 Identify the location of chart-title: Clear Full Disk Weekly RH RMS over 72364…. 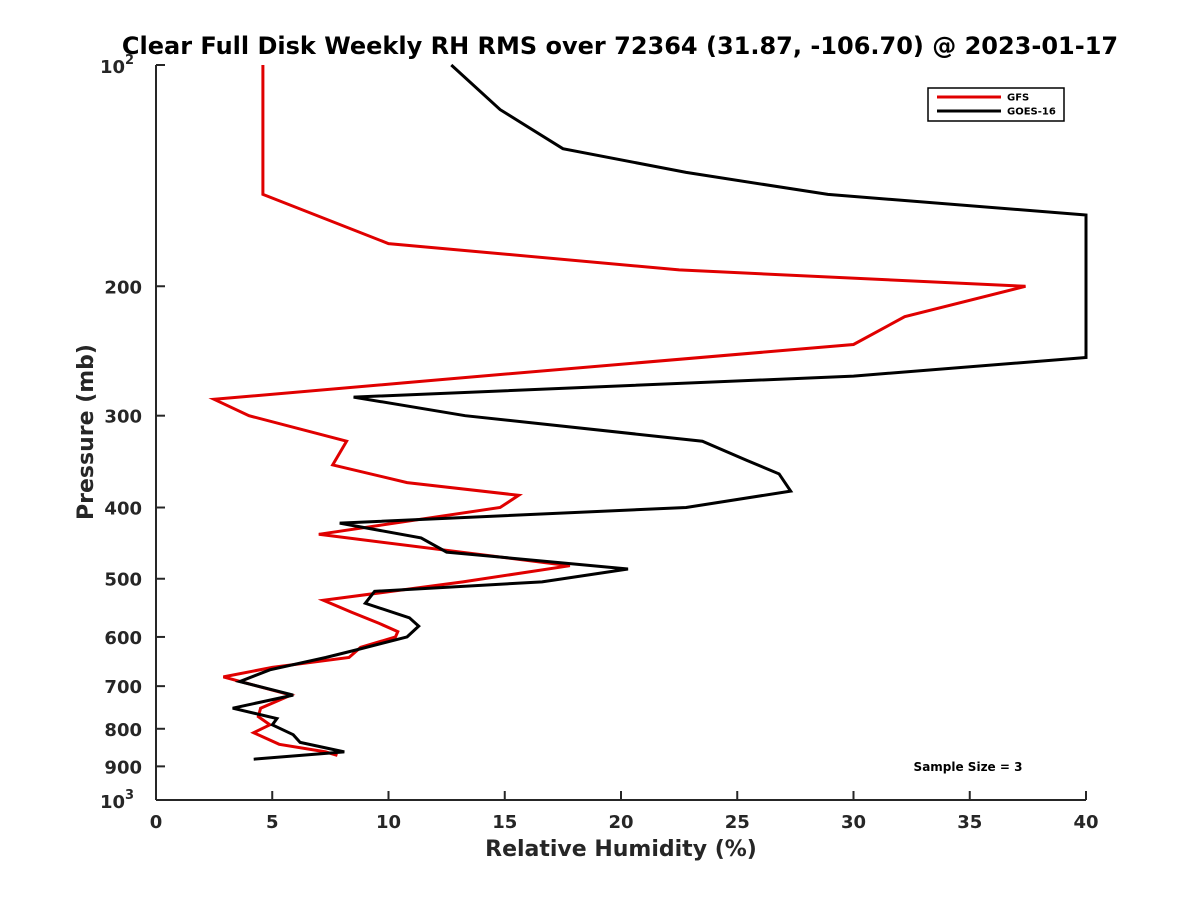
(620, 46).